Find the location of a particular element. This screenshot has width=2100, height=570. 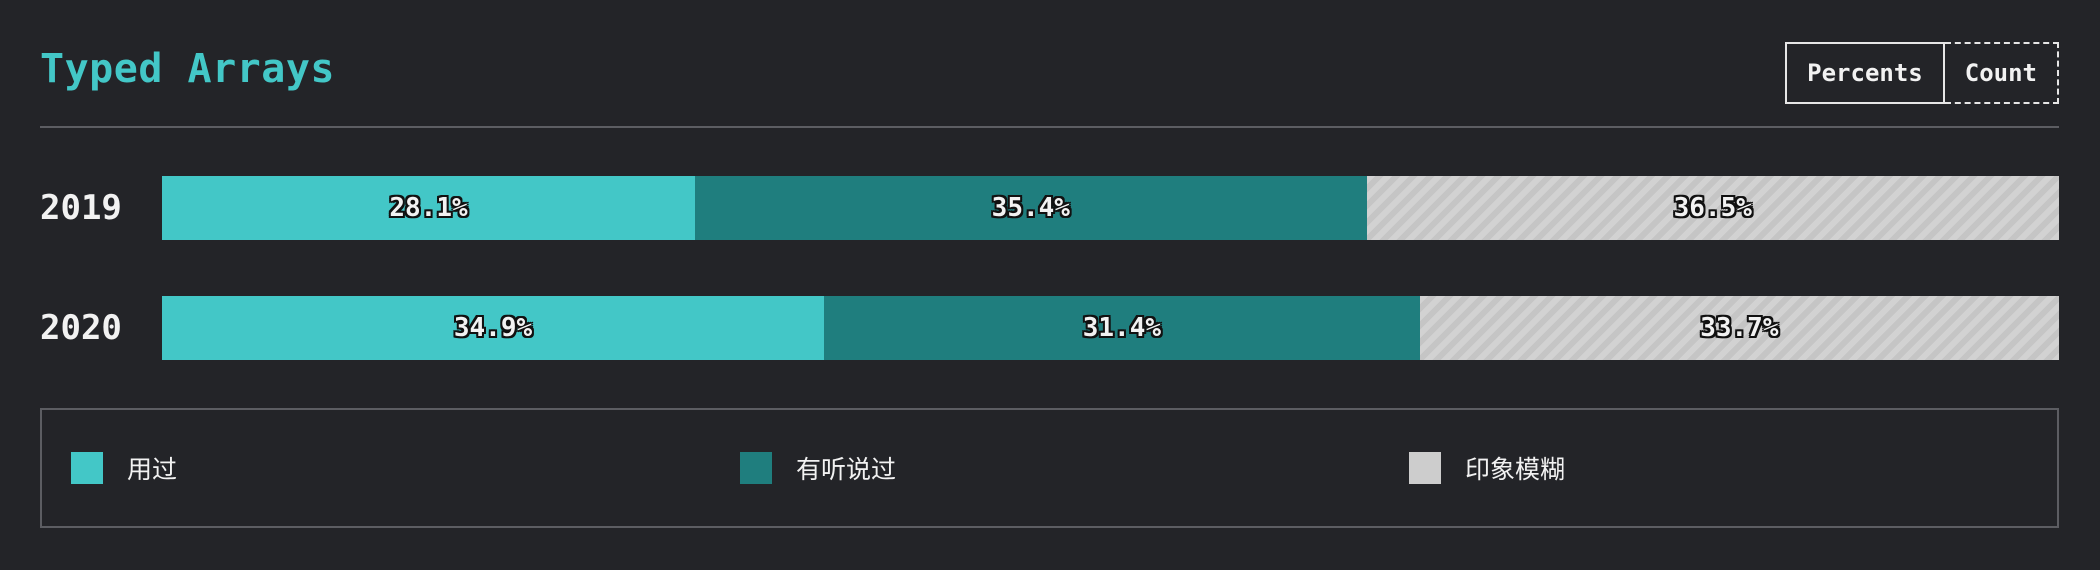

bar-segment-used: 34.9% is located at coordinates (493, 328).